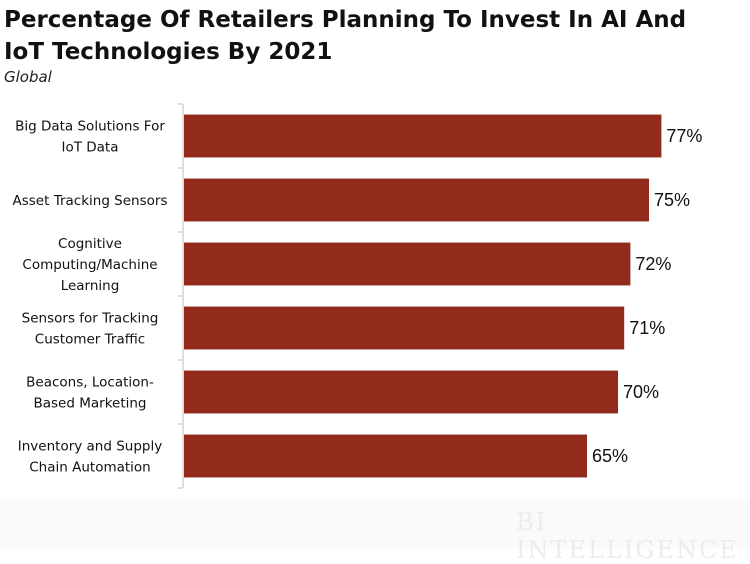 The width and height of the screenshot is (750, 564). I want to click on category-label-line: Learning, so click(90, 286).